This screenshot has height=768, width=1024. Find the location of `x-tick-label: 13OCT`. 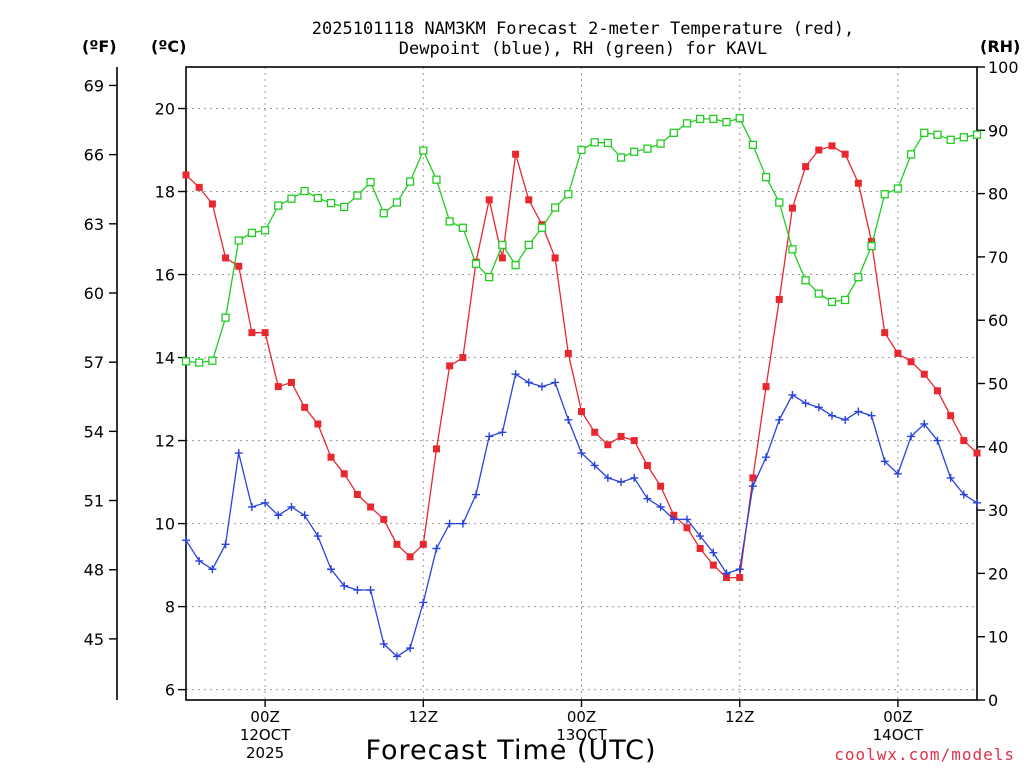

x-tick-label: 13OCT is located at coordinates (581, 735).